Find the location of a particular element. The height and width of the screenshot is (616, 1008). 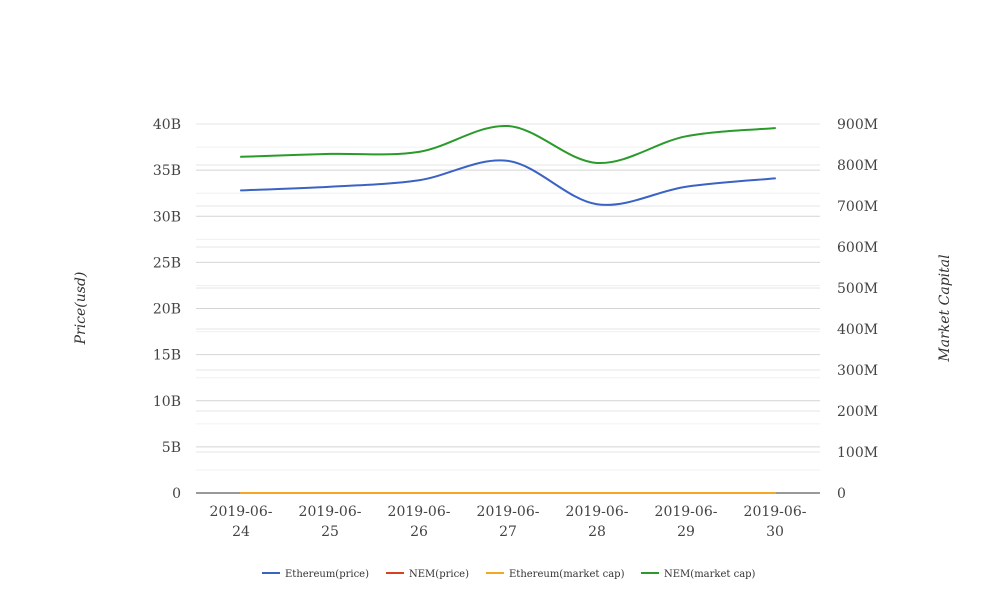

legend-label: NEM(market cap) is located at coordinates (710, 574).